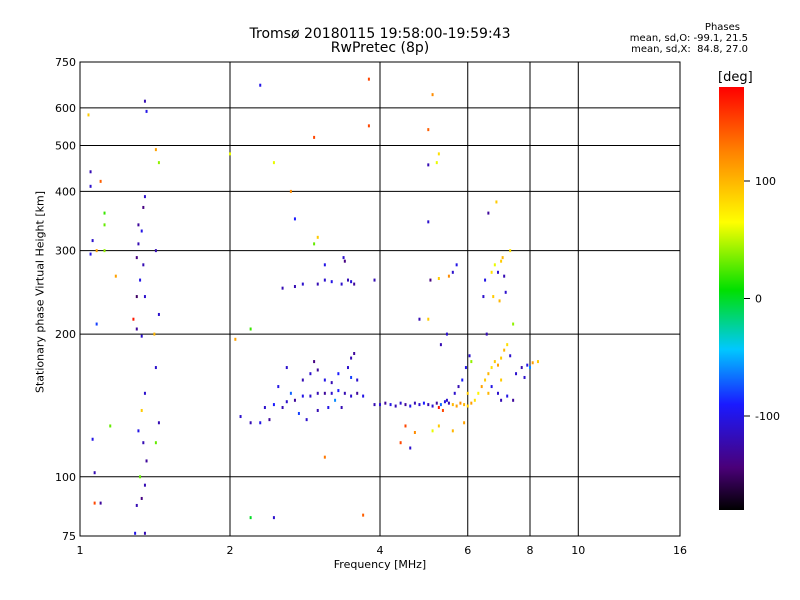 This screenshot has width=800, height=600. What do you see at coordinates (65, 108) in the screenshot?
I see `y-tick-label: 600` at bounding box center [65, 108].